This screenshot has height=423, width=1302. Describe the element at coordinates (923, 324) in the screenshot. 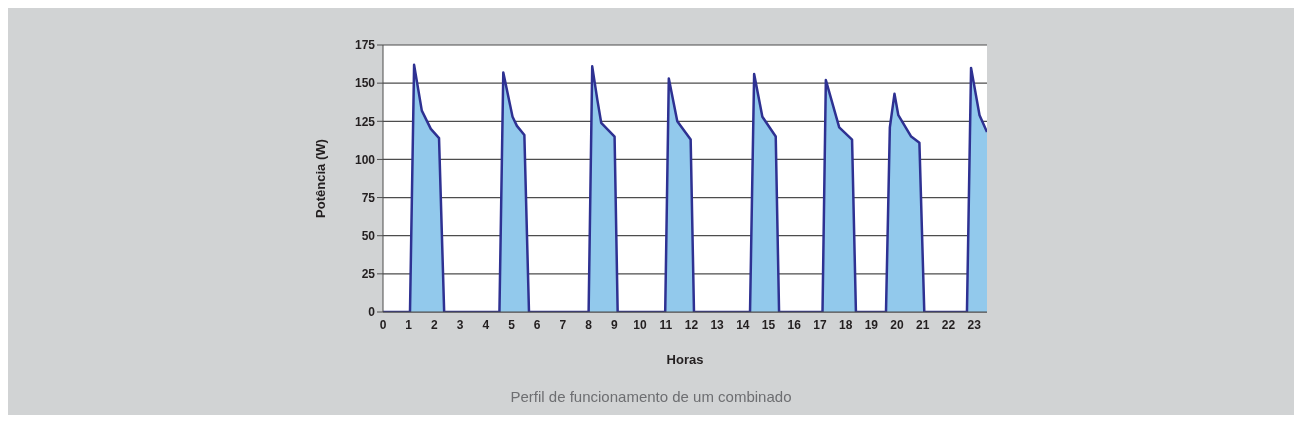

I see `x-tick-label: 21` at that location.